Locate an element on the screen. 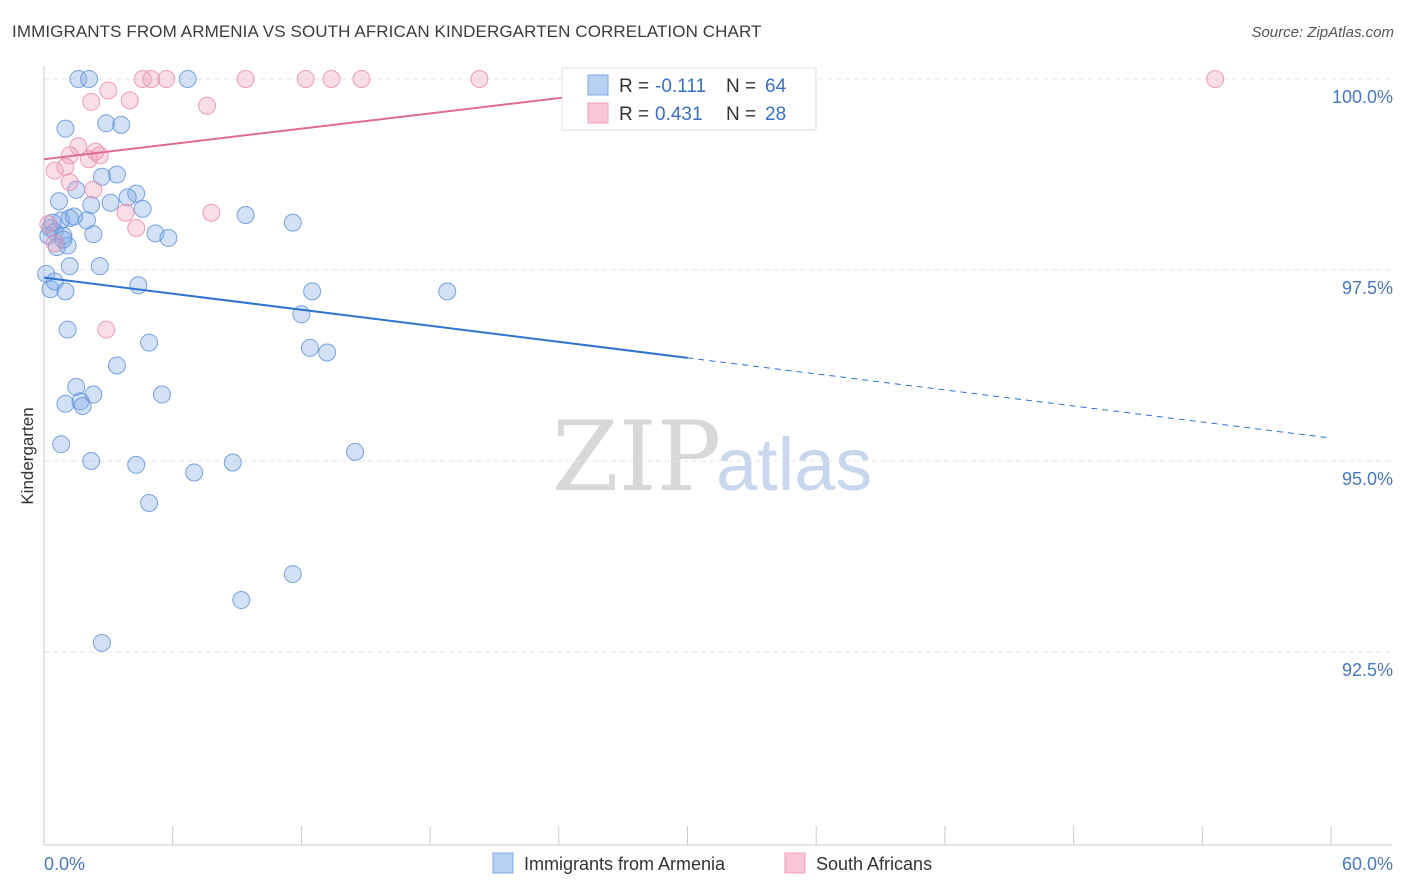  watermark-zip: ZIP is located at coordinates (636, 457).